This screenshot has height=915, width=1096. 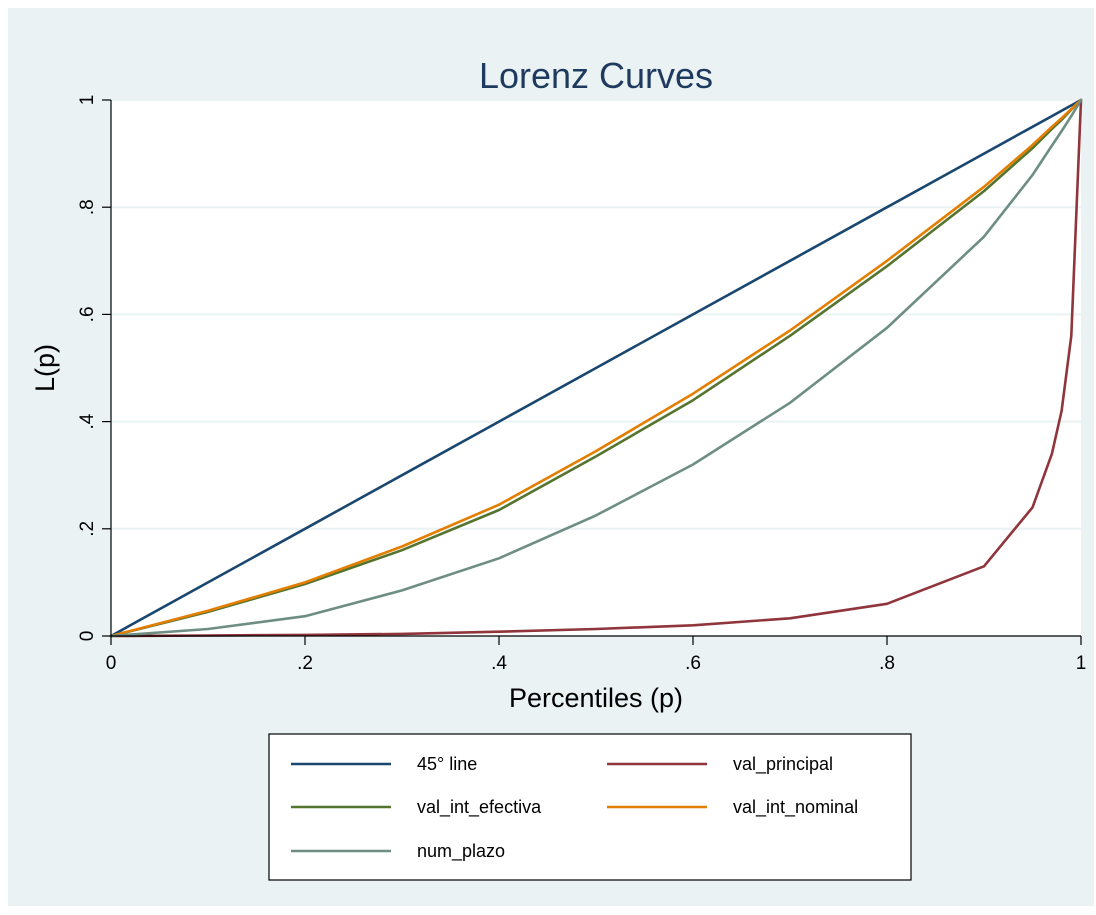 What do you see at coordinates (87, 529) in the screenshot?
I see `y-tick-label-1: .2` at bounding box center [87, 529].